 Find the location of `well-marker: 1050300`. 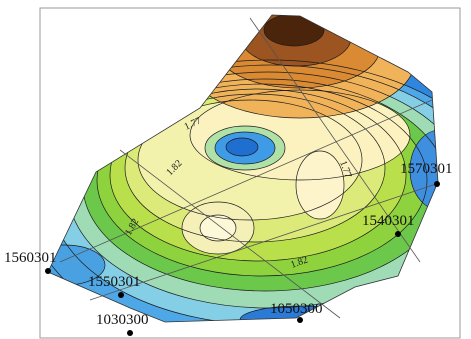

well-marker: 1050300 is located at coordinates (296, 312).